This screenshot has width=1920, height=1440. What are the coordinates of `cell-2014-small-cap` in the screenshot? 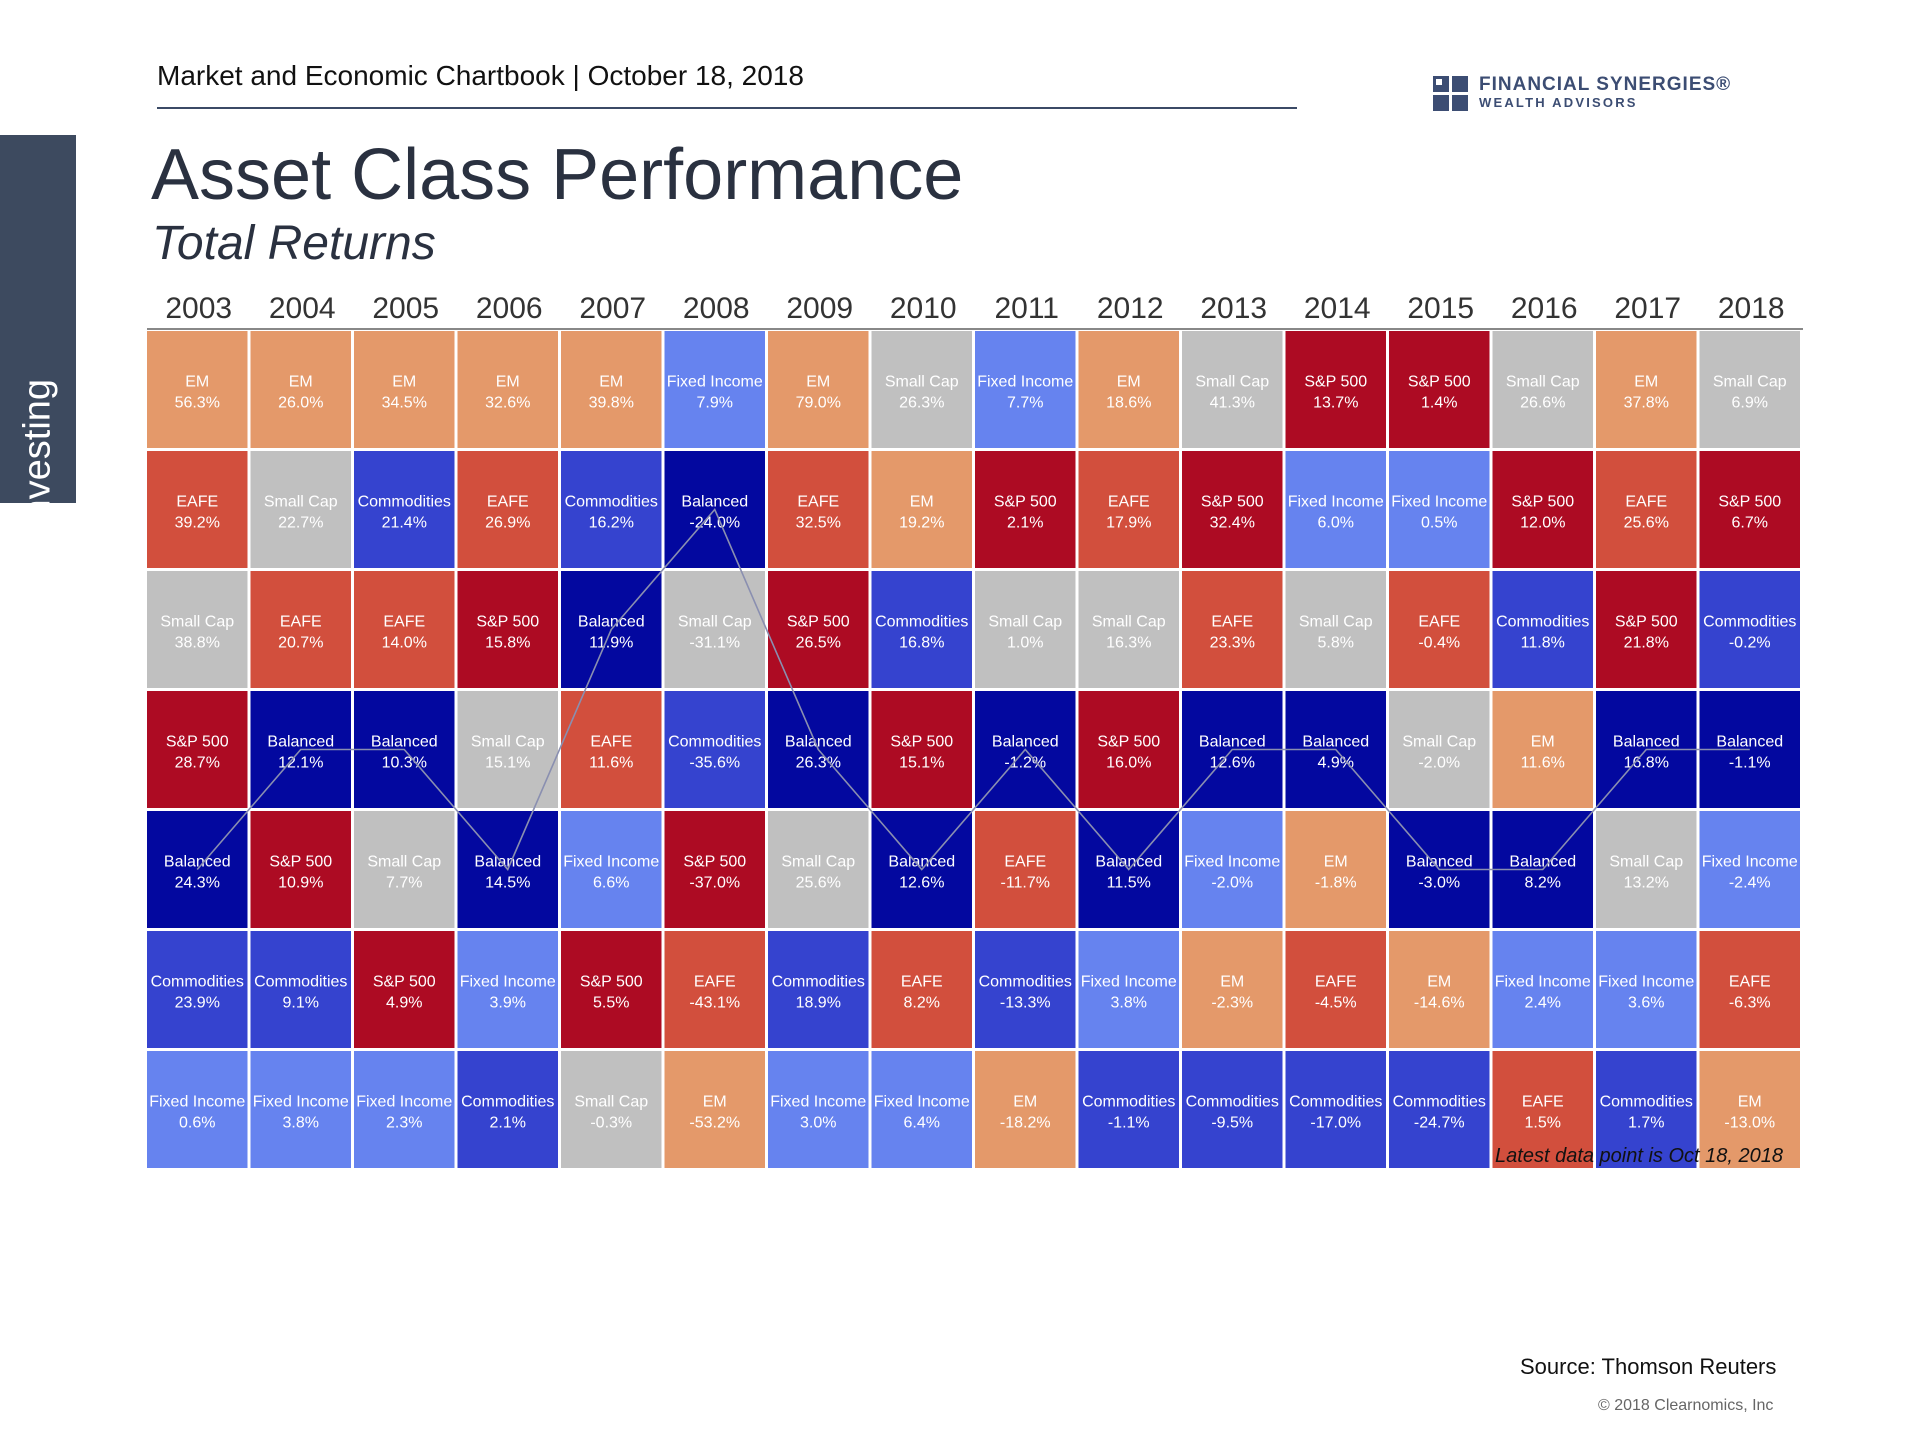 It's located at (1335, 629).